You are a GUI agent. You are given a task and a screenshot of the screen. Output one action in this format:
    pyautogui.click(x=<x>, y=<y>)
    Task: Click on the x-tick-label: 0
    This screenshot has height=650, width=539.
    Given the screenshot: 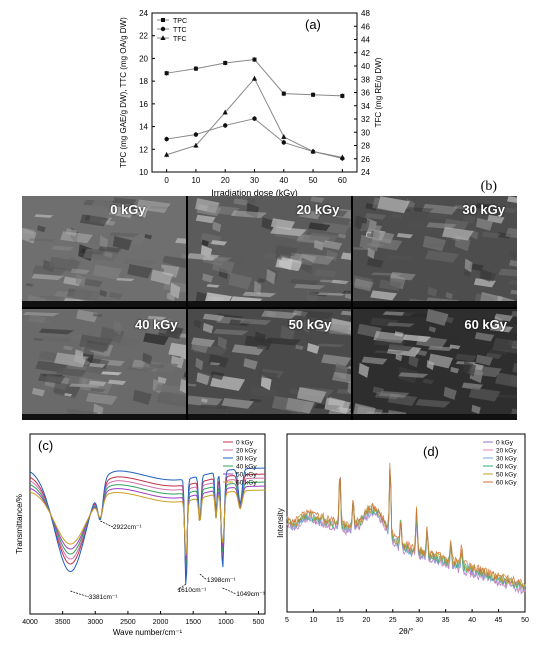 What is the action you would take?
    pyautogui.click(x=166, y=180)
    